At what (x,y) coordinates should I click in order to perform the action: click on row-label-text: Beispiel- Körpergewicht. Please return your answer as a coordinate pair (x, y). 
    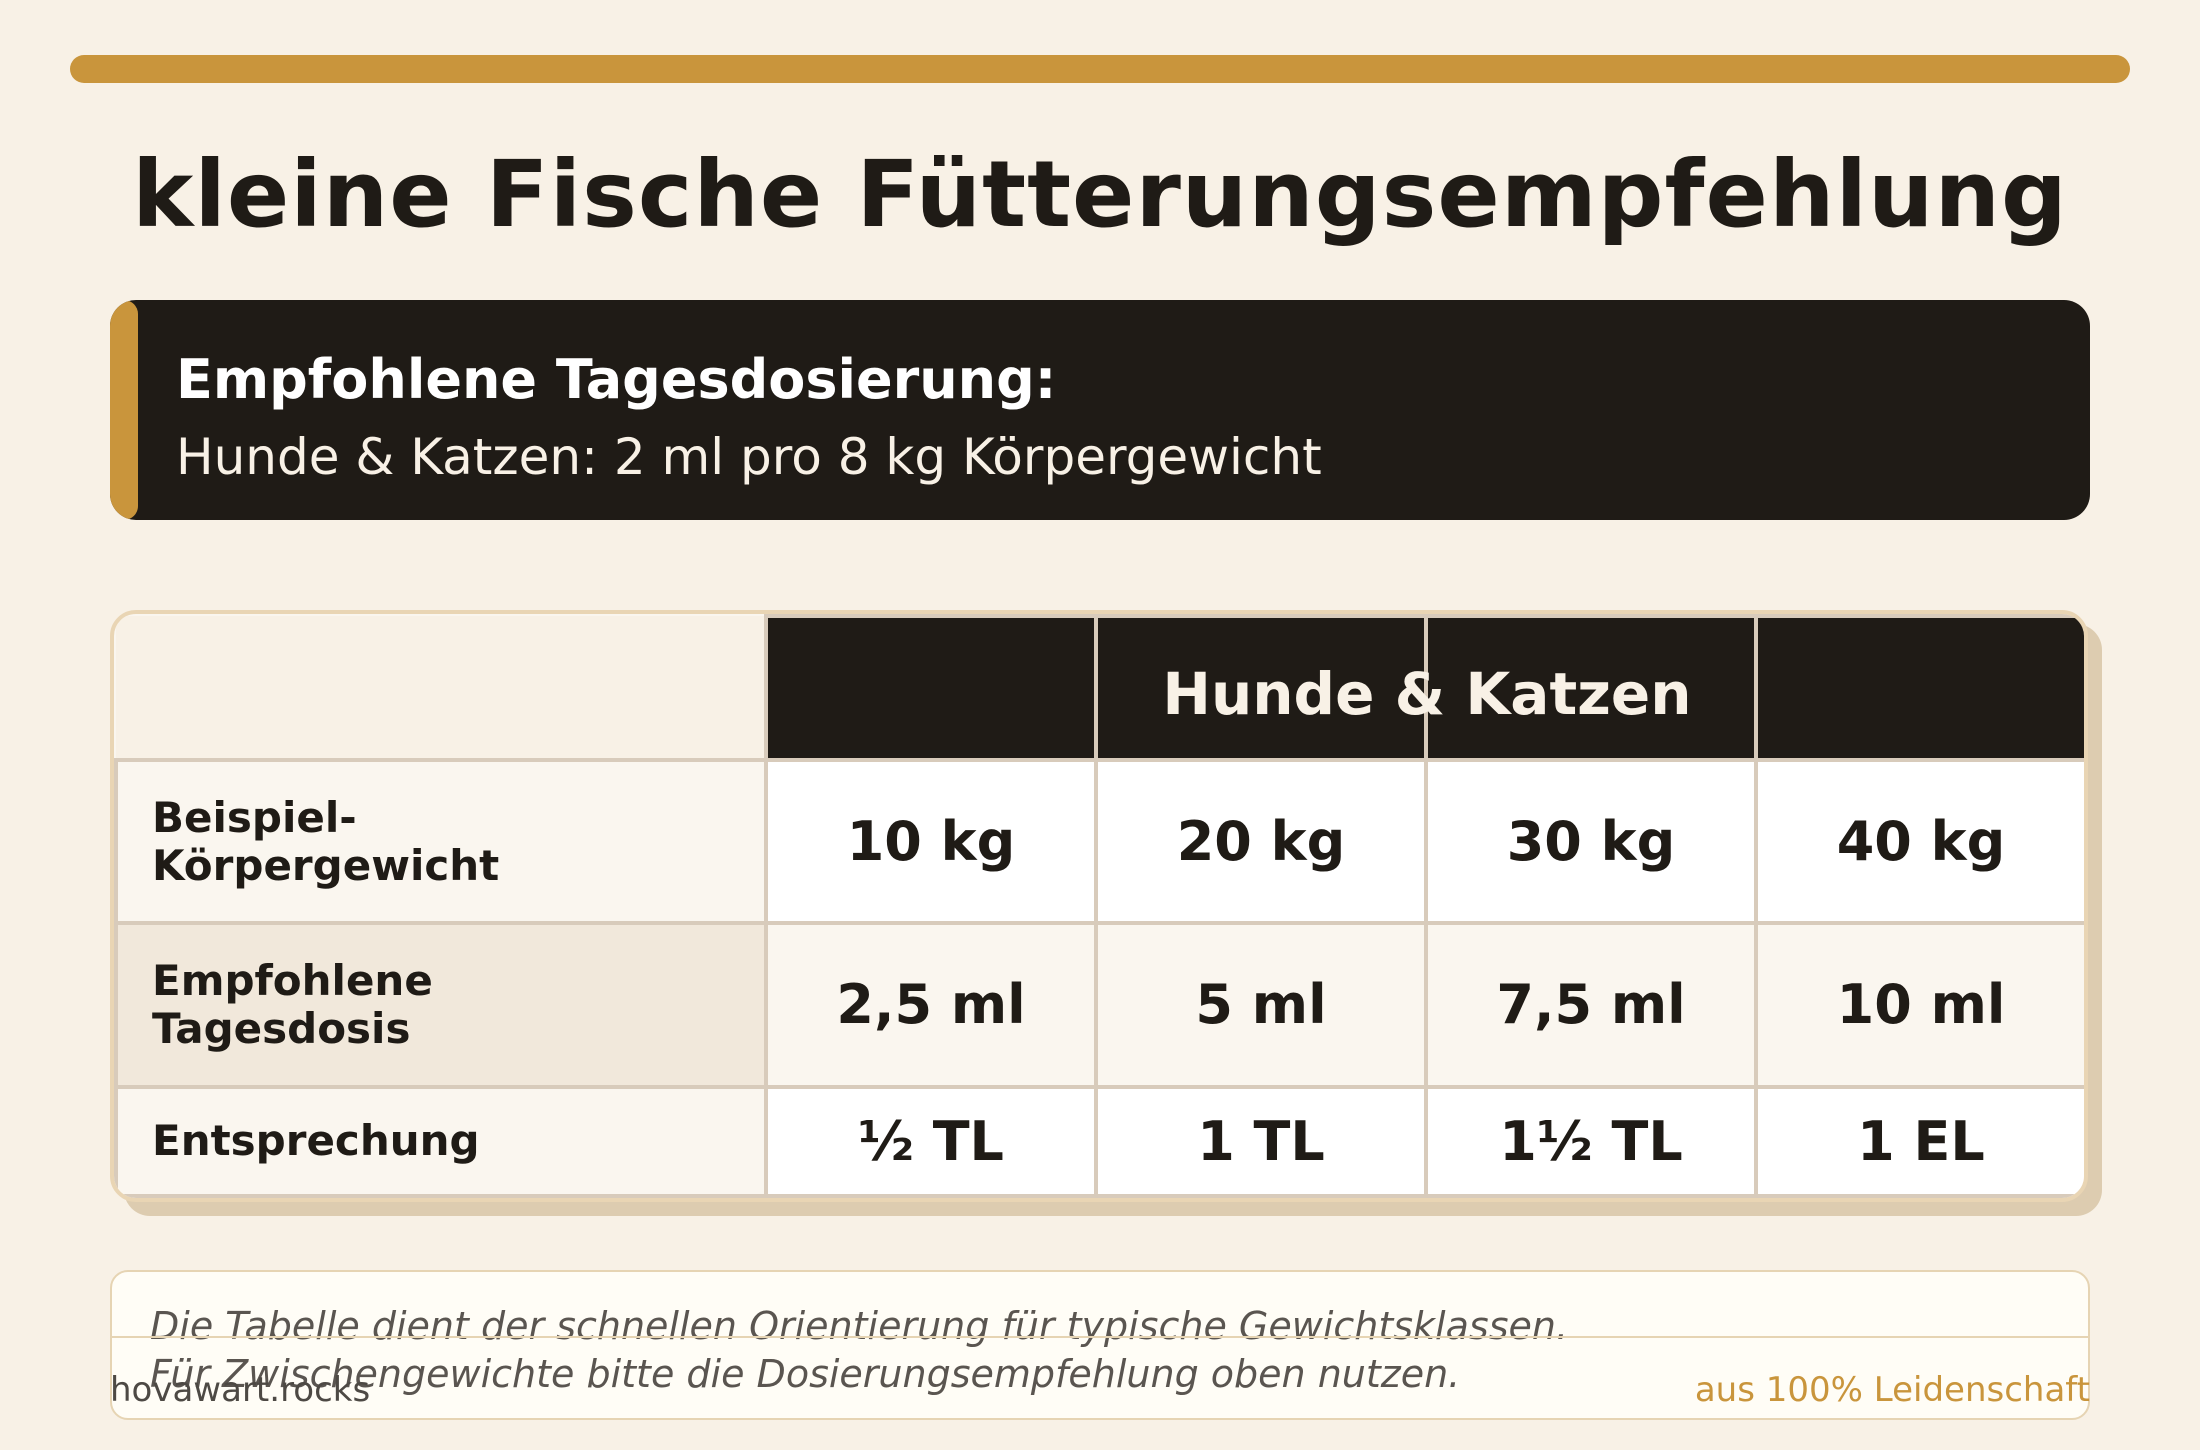
    Looking at the image, I should click on (326, 841).